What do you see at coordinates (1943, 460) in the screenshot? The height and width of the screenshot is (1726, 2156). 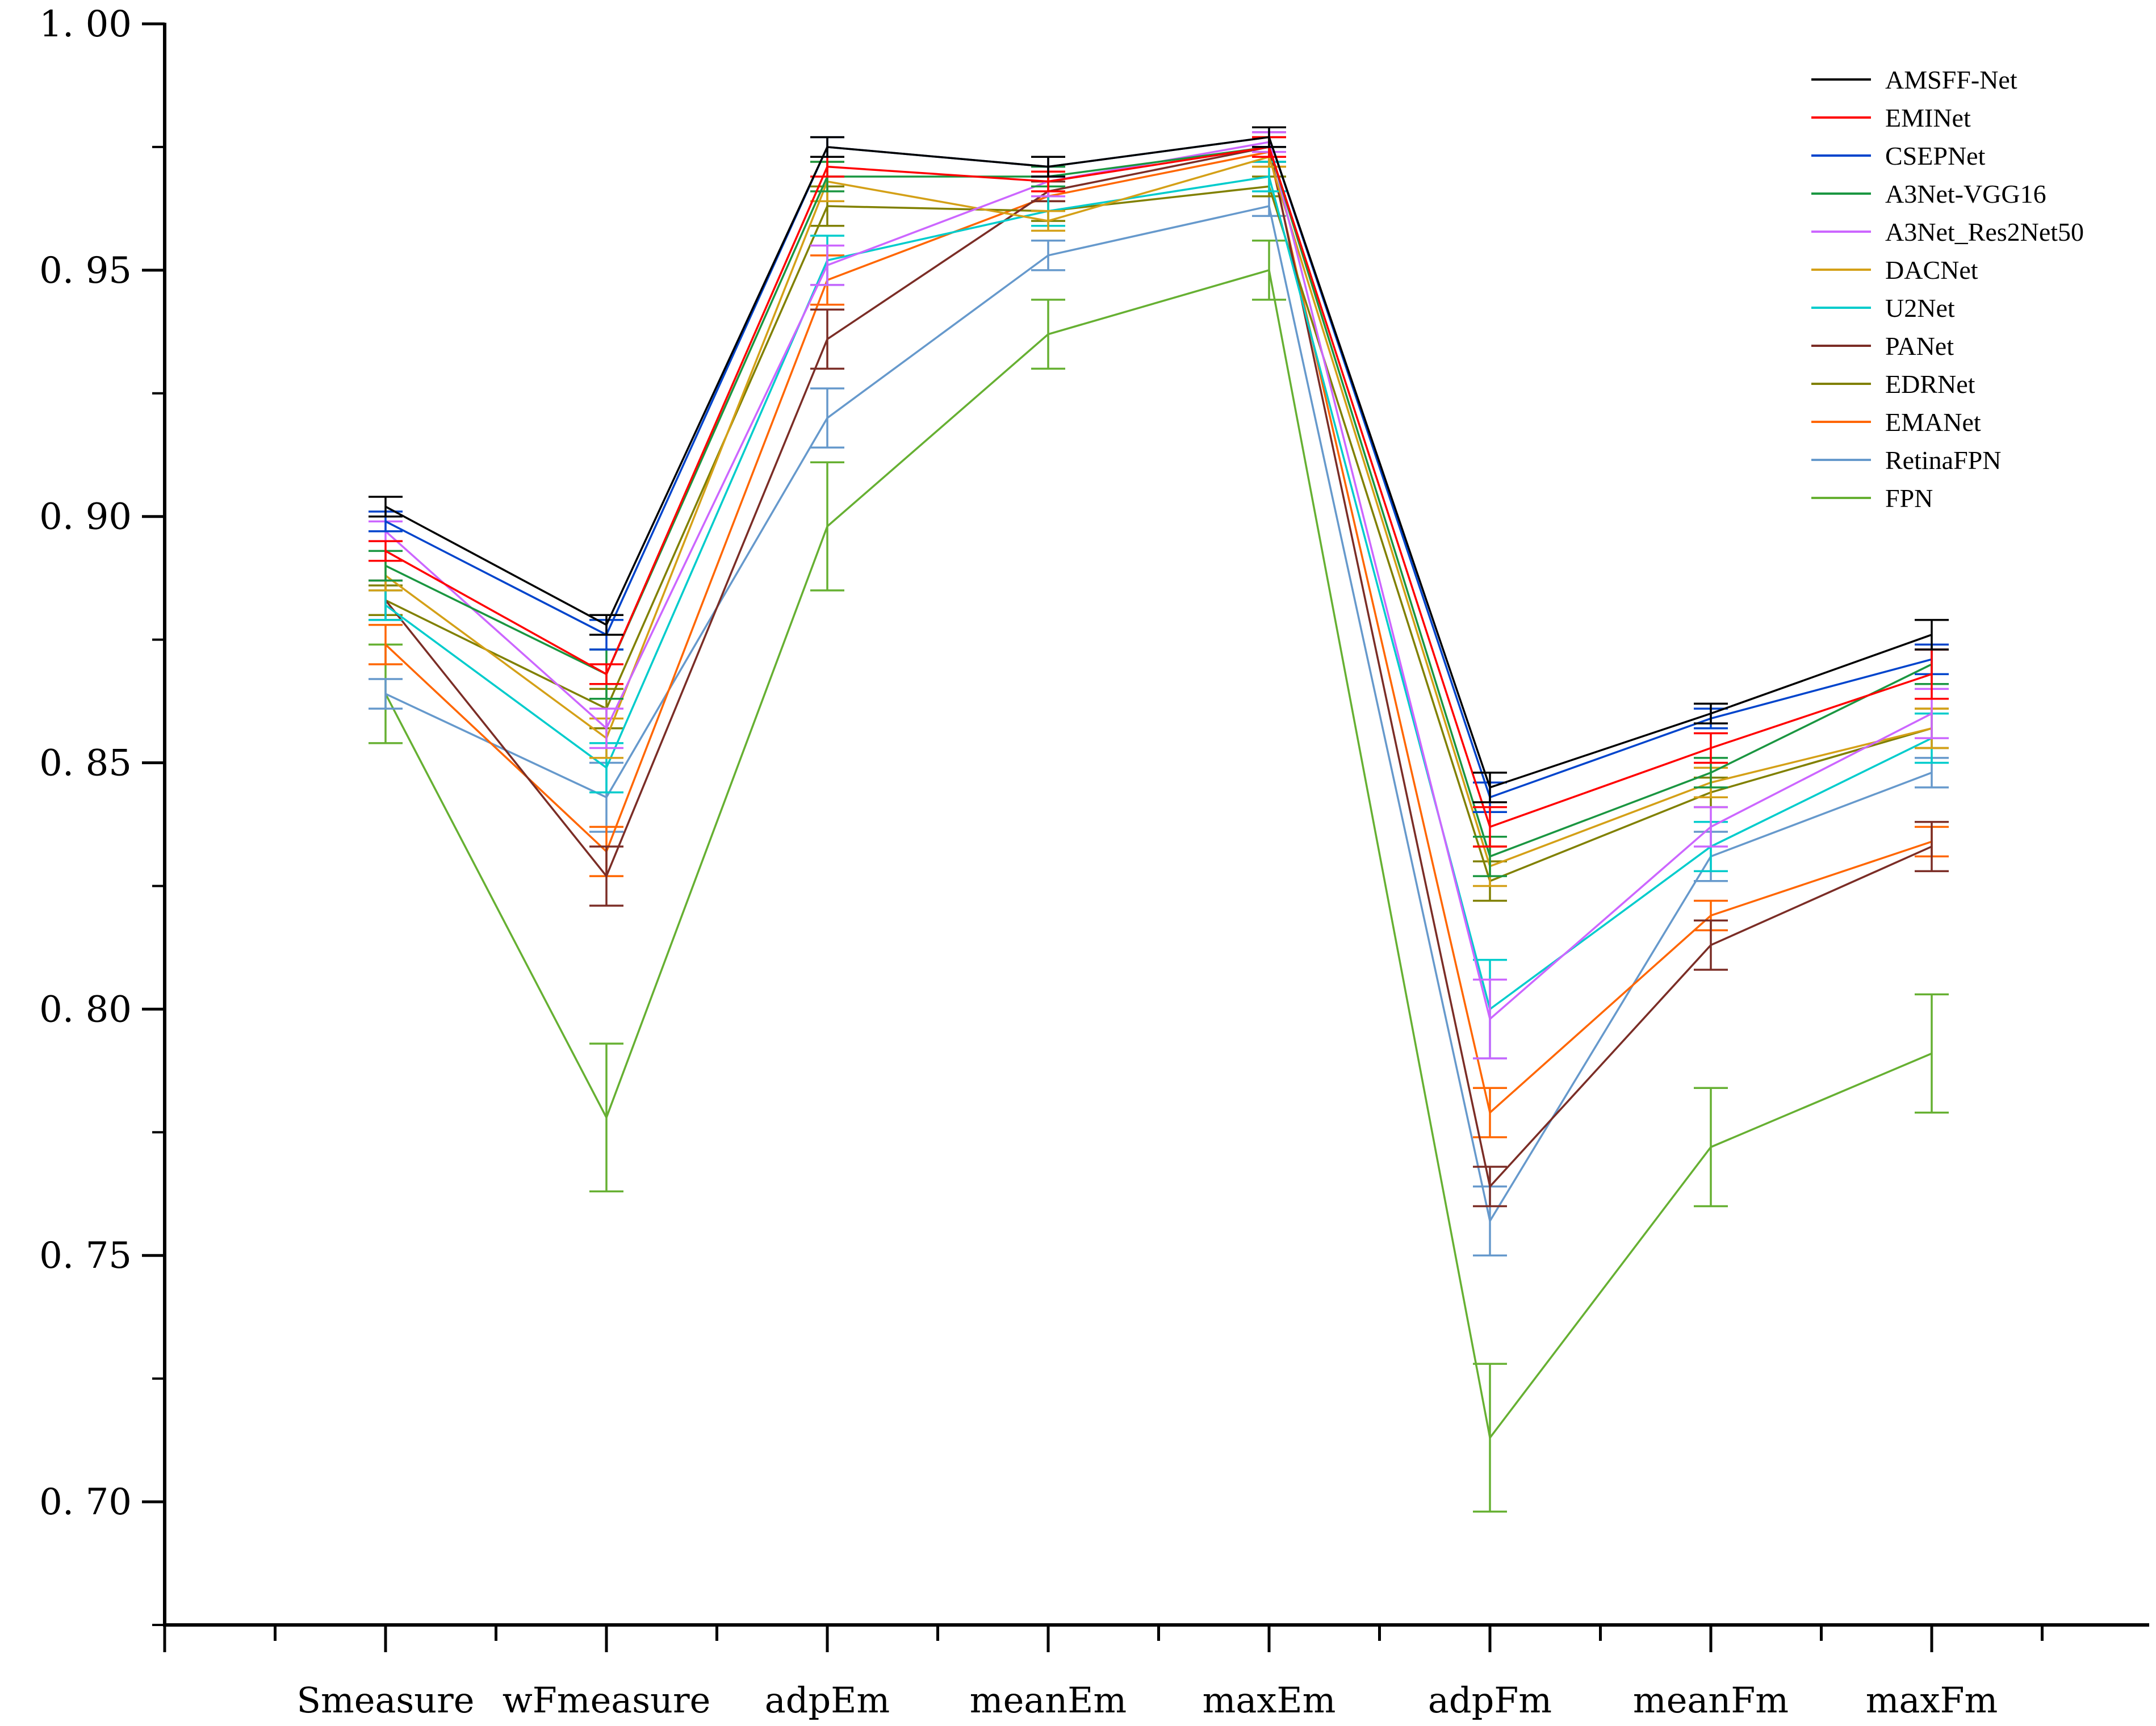 I see `legend-label: RetinaFPN` at bounding box center [1943, 460].